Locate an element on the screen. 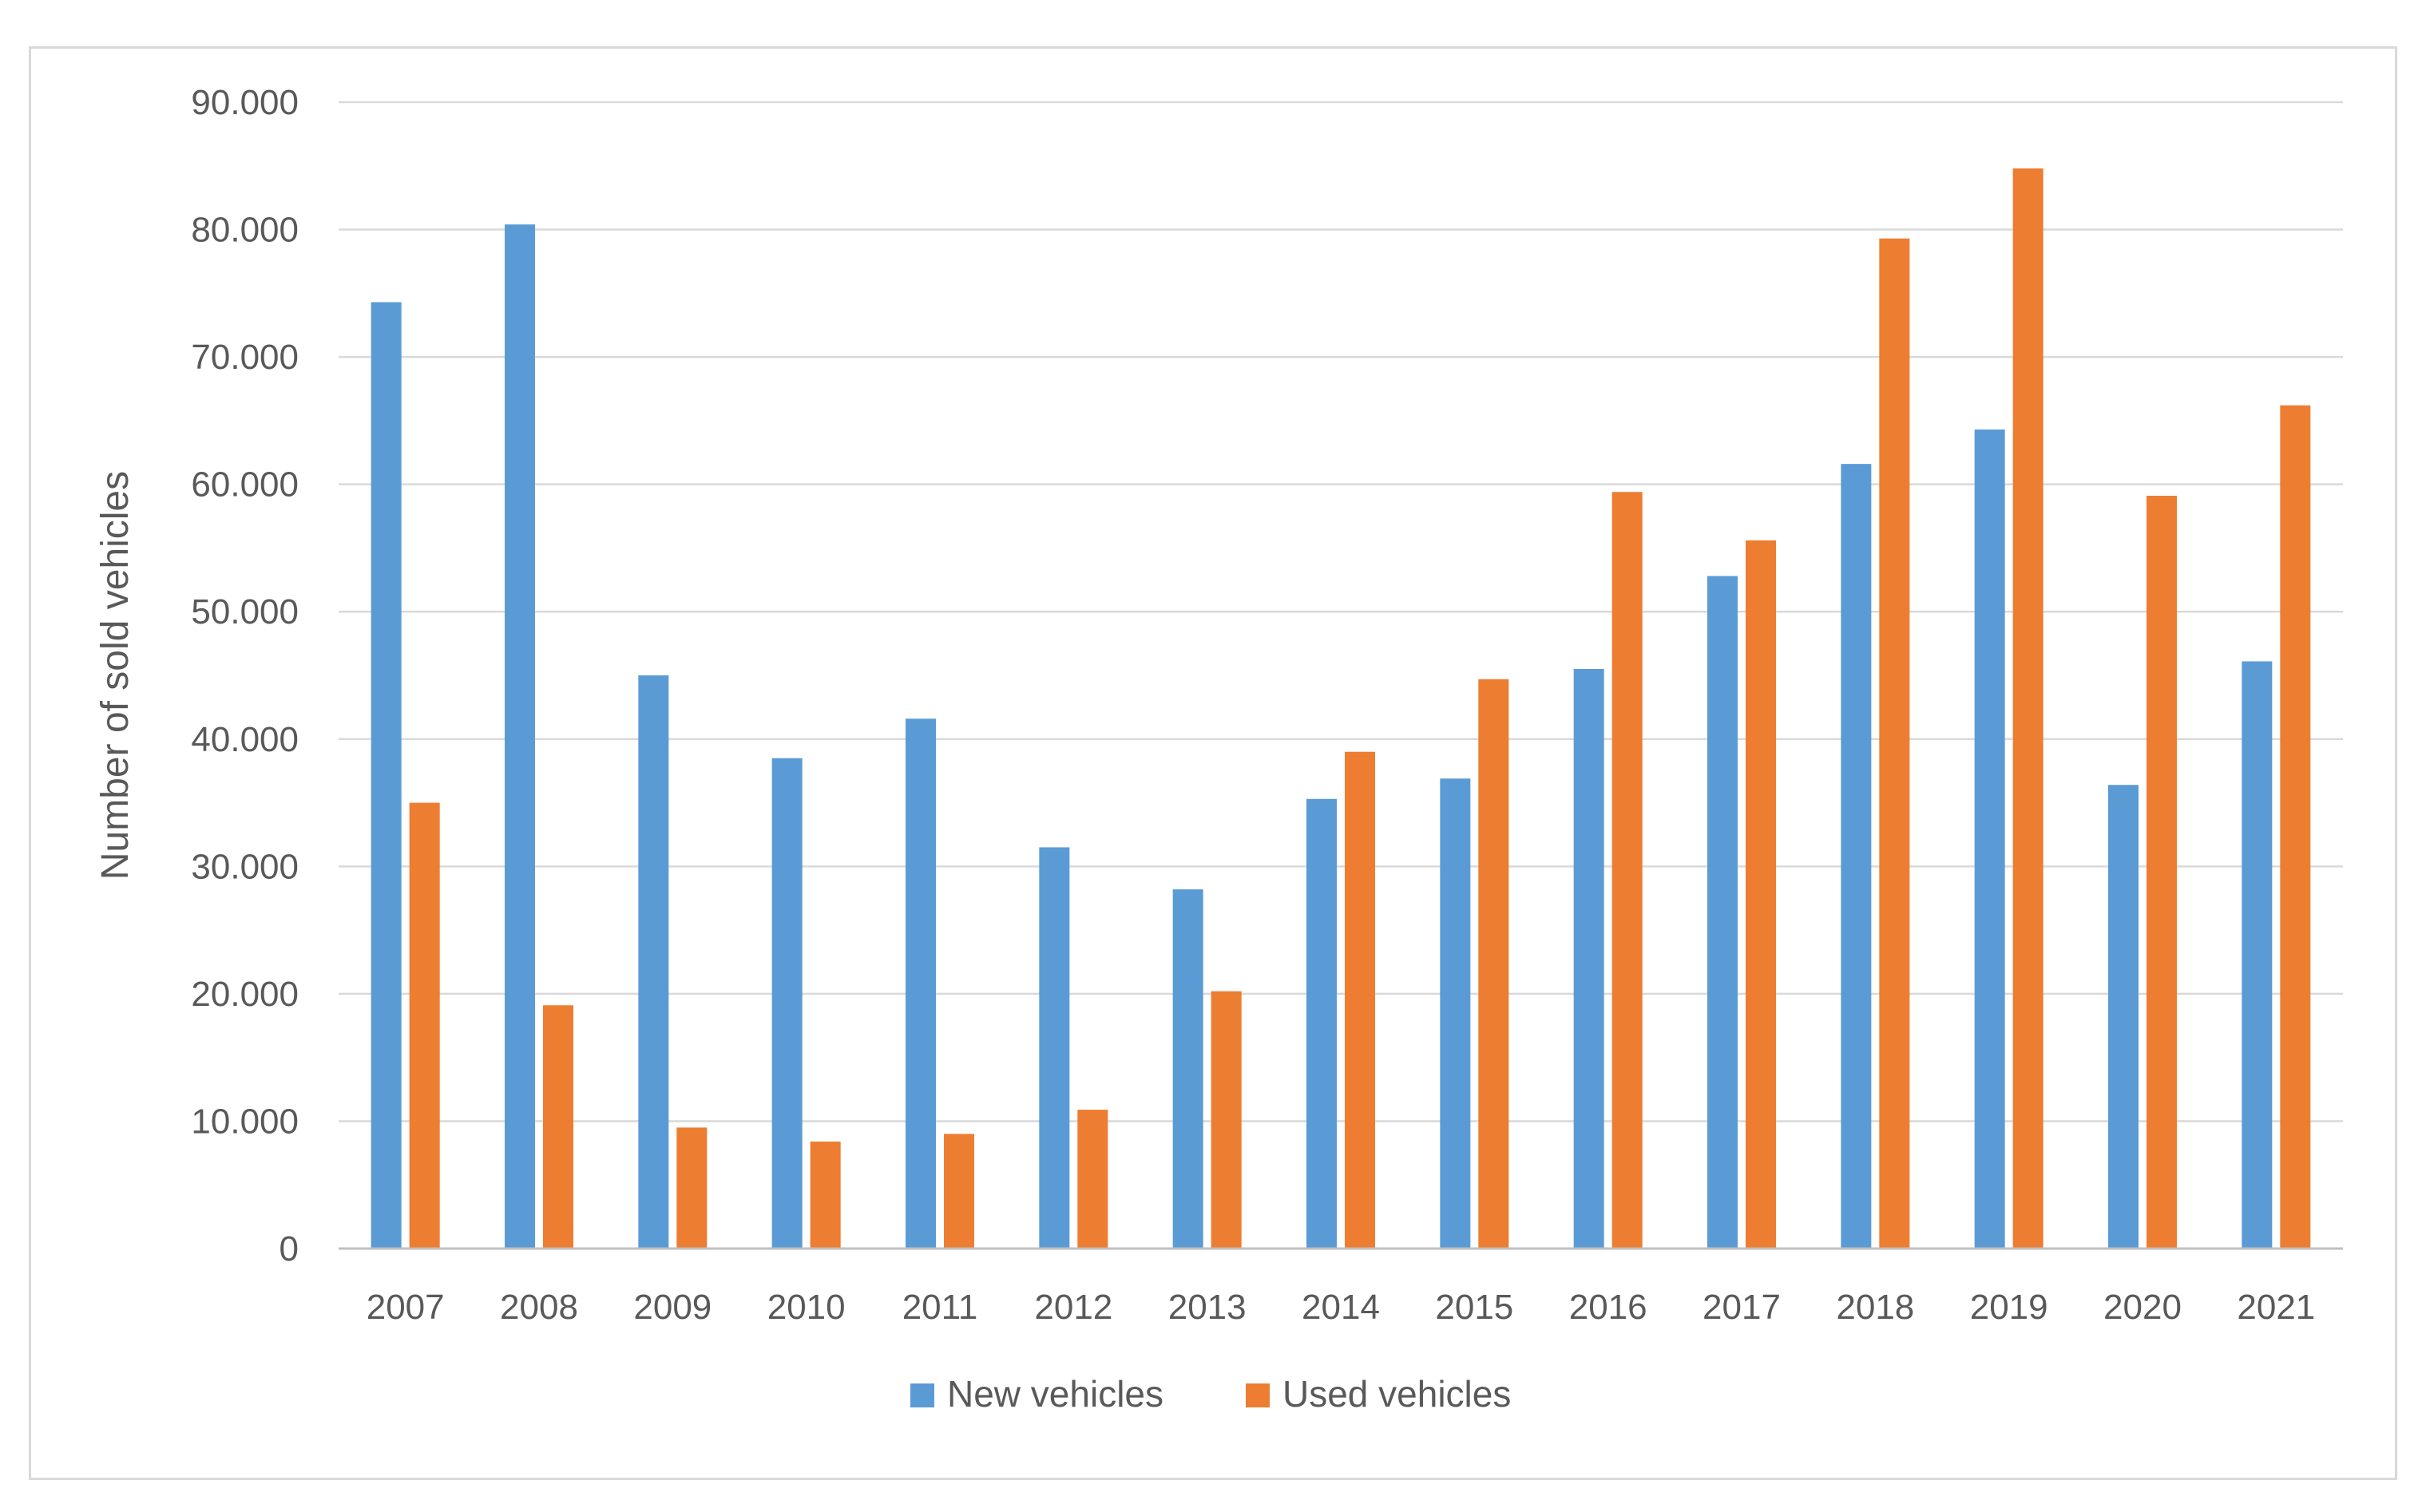 The height and width of the screenshot is (1512, 2426). y-tick-label: 20.000 is located at coordinates (245, 994).